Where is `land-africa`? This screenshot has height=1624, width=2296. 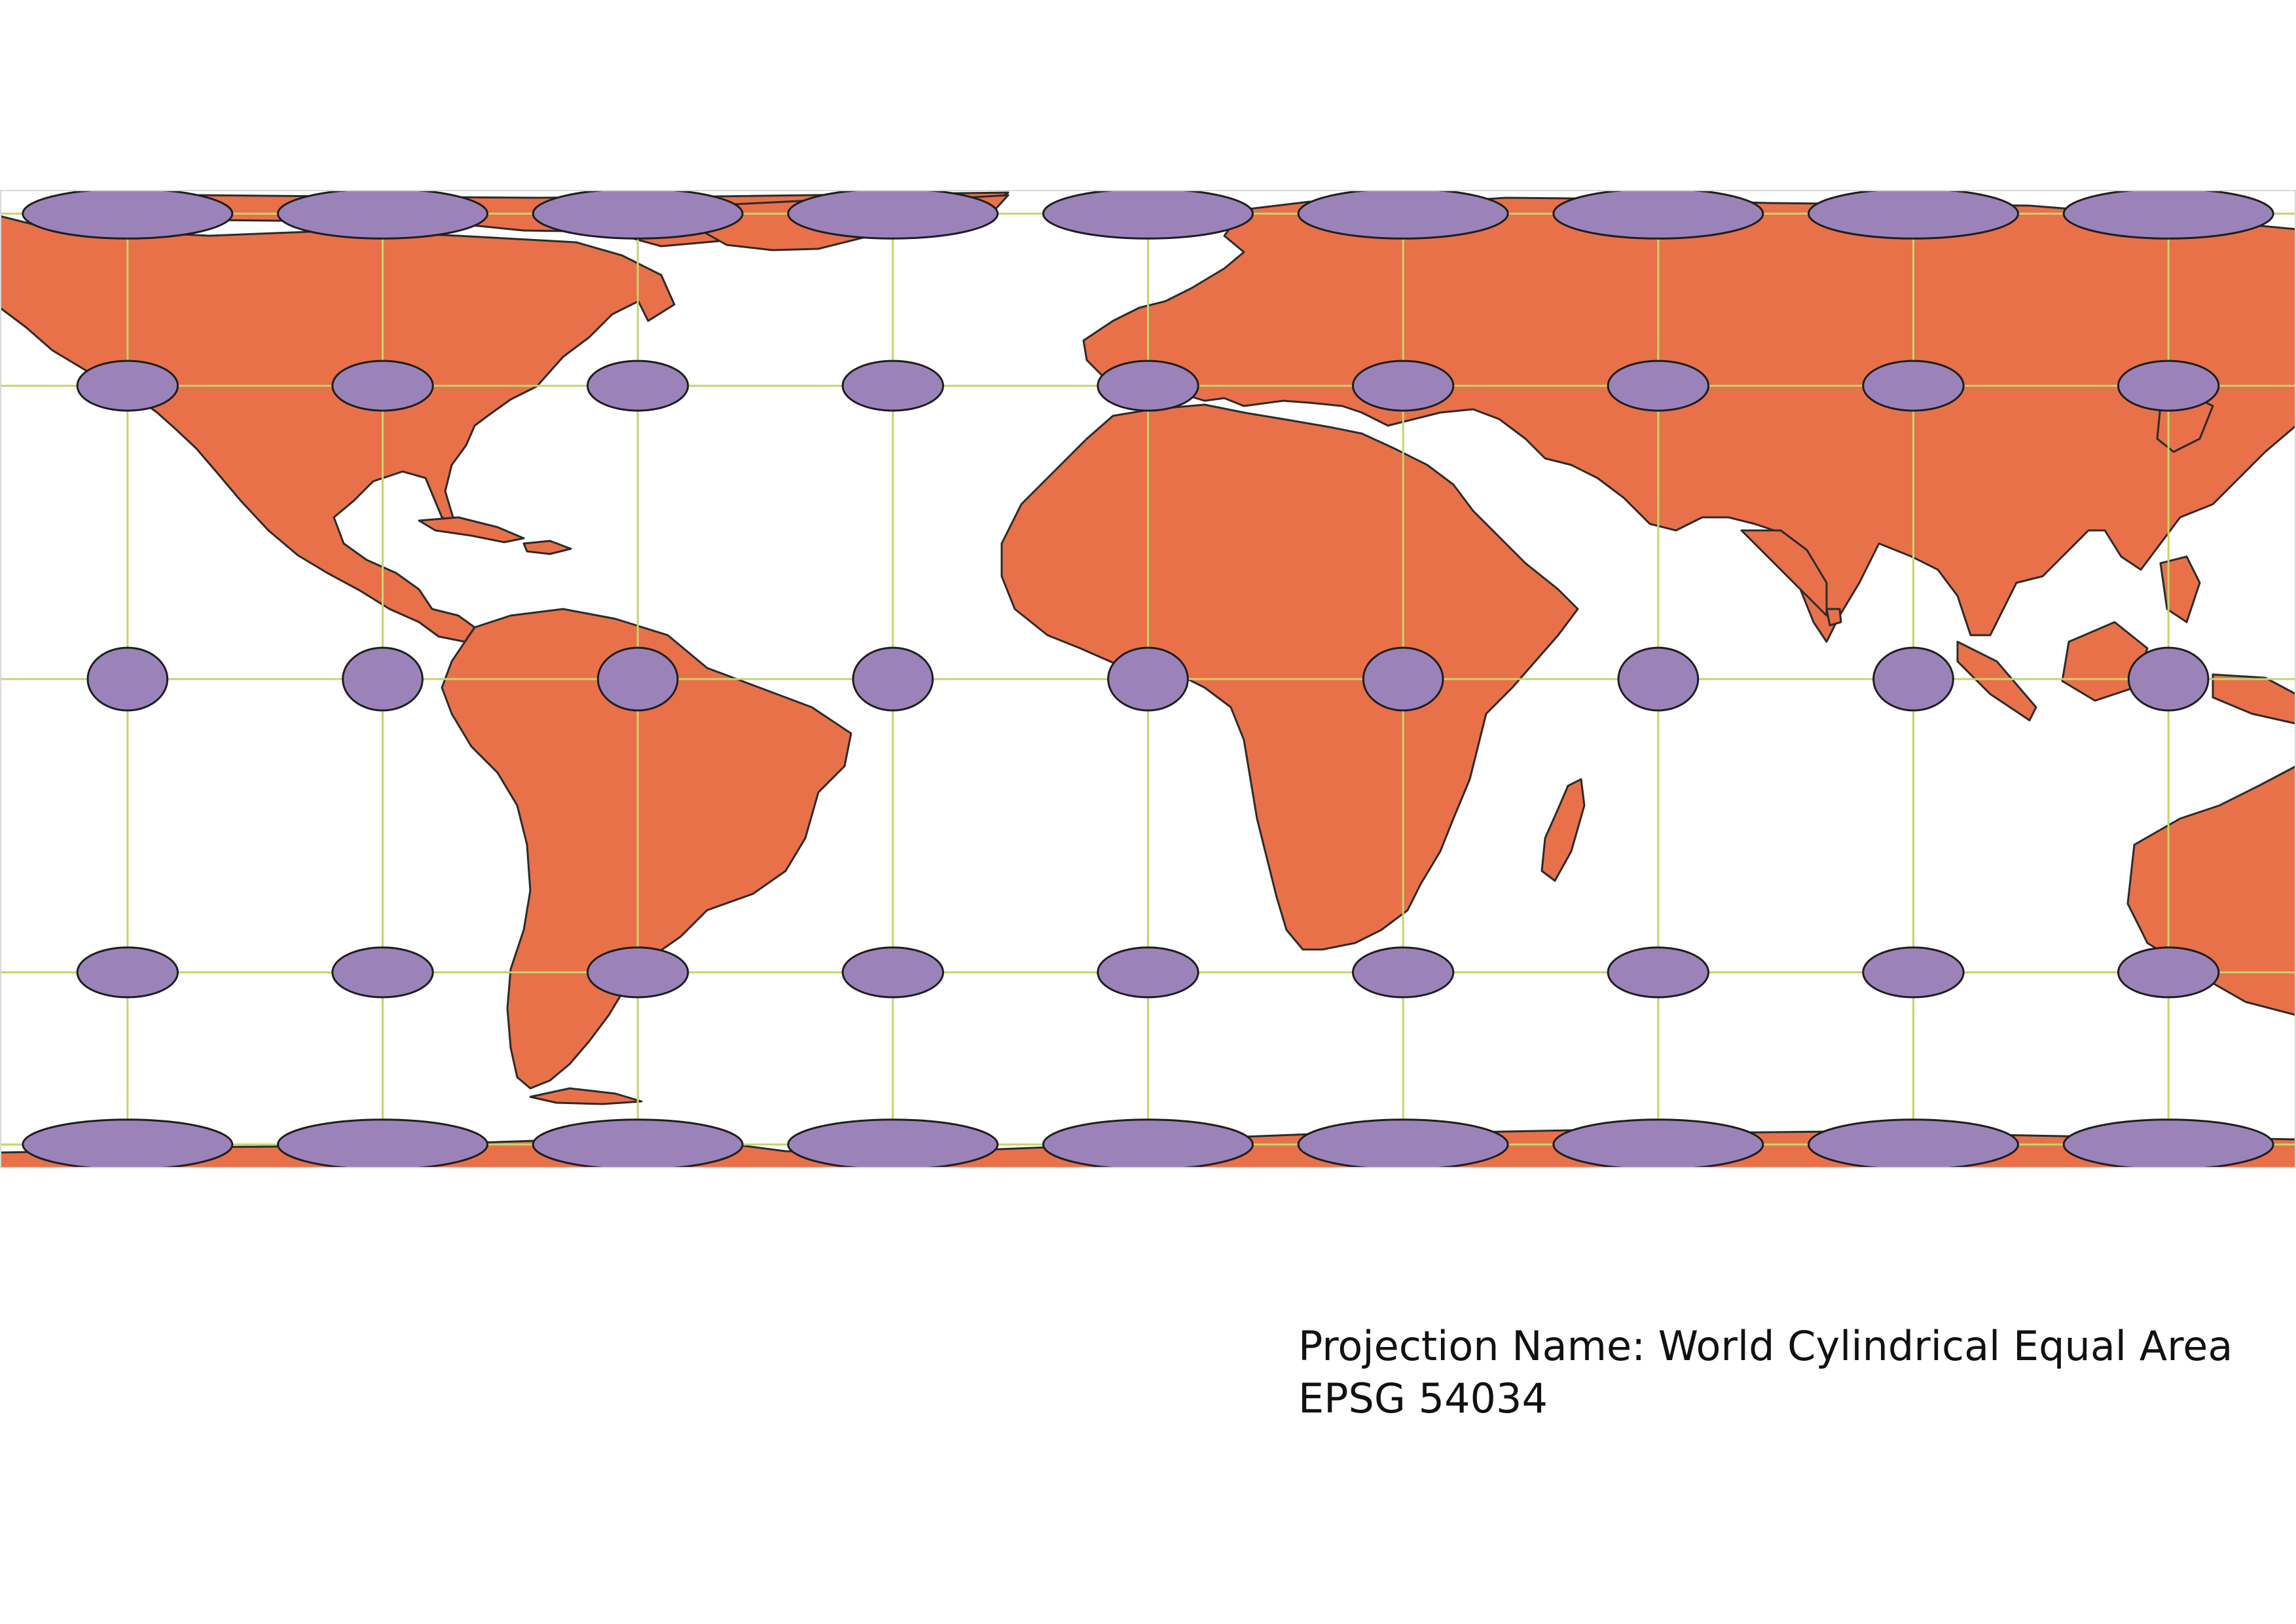
land-africa is located at coordinates (1289, 677).